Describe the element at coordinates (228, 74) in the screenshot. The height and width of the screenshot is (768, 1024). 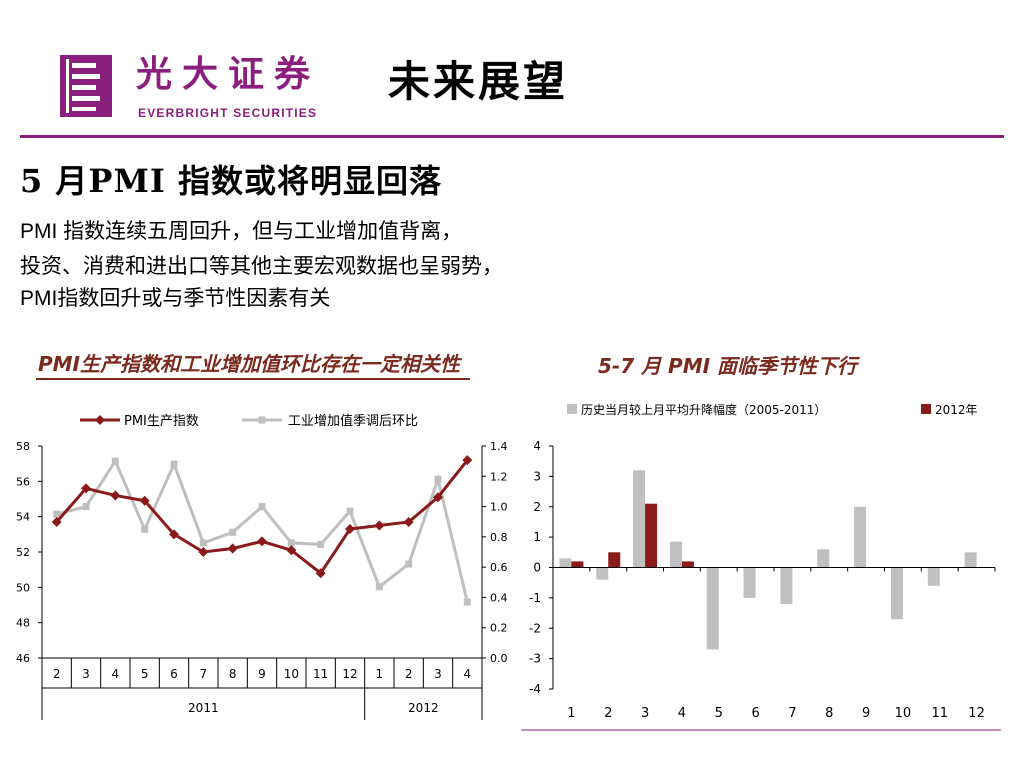
I see `brand-name-cn: 光大证券` at that location.